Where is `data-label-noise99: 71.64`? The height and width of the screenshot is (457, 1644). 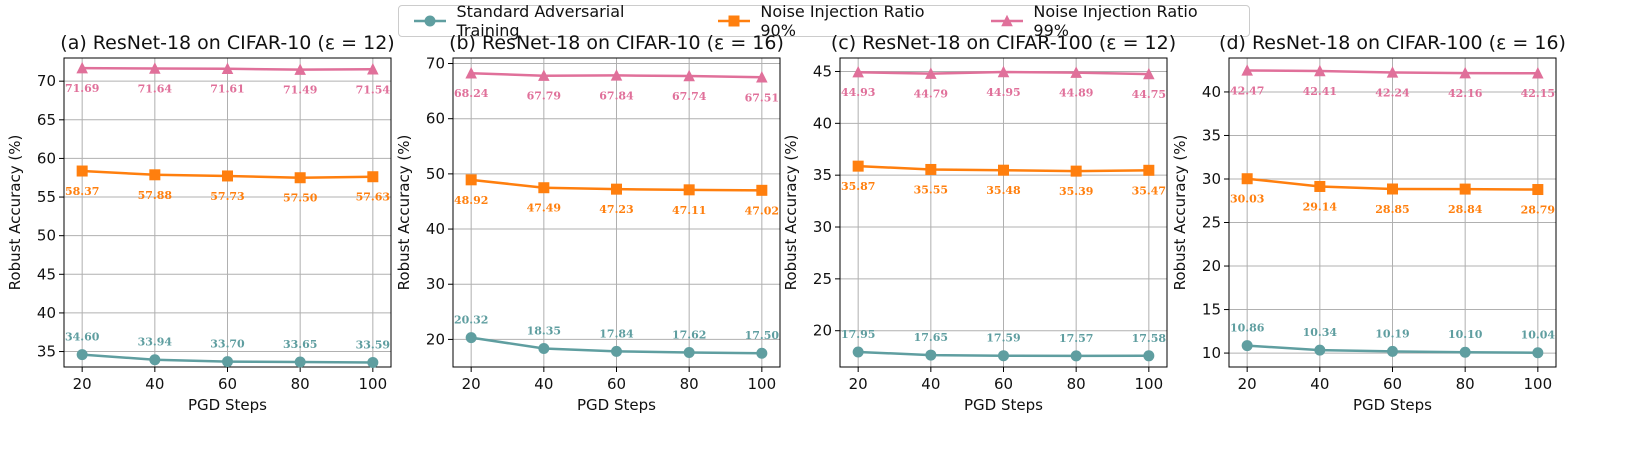
data-label-noise99: 71.64 is located at coordinates (155, 89).